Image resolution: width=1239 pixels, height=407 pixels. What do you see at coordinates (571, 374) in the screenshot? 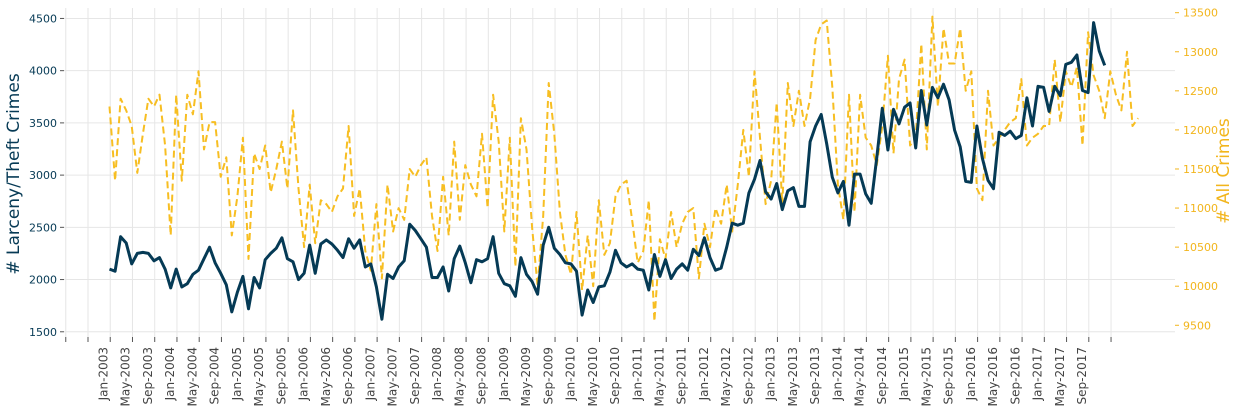
I see `x-tick-label: Jan-2010` at bounding box center [571, 374].